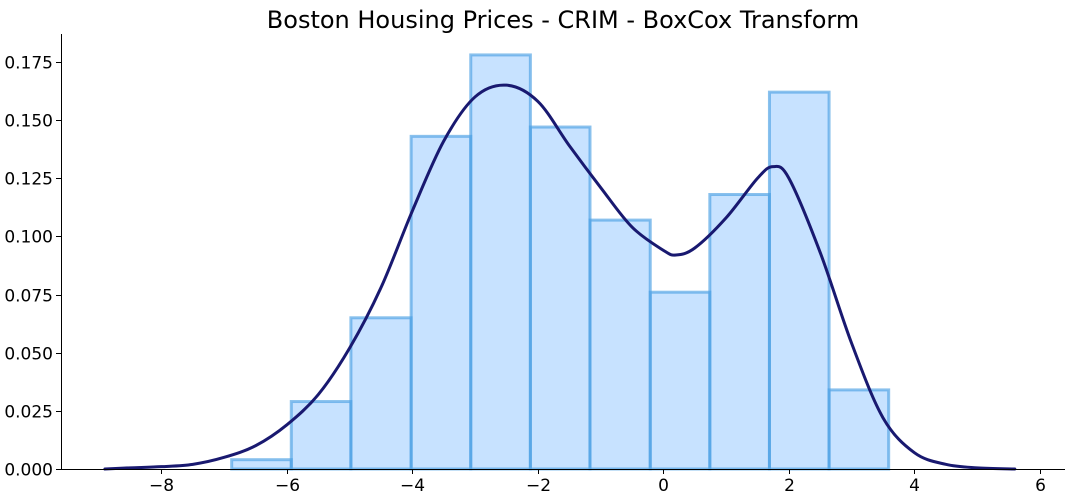 The height and width of the screenshot is (501, 1072). I want to click on y-tick-label: 0.025, so click(28, 413).